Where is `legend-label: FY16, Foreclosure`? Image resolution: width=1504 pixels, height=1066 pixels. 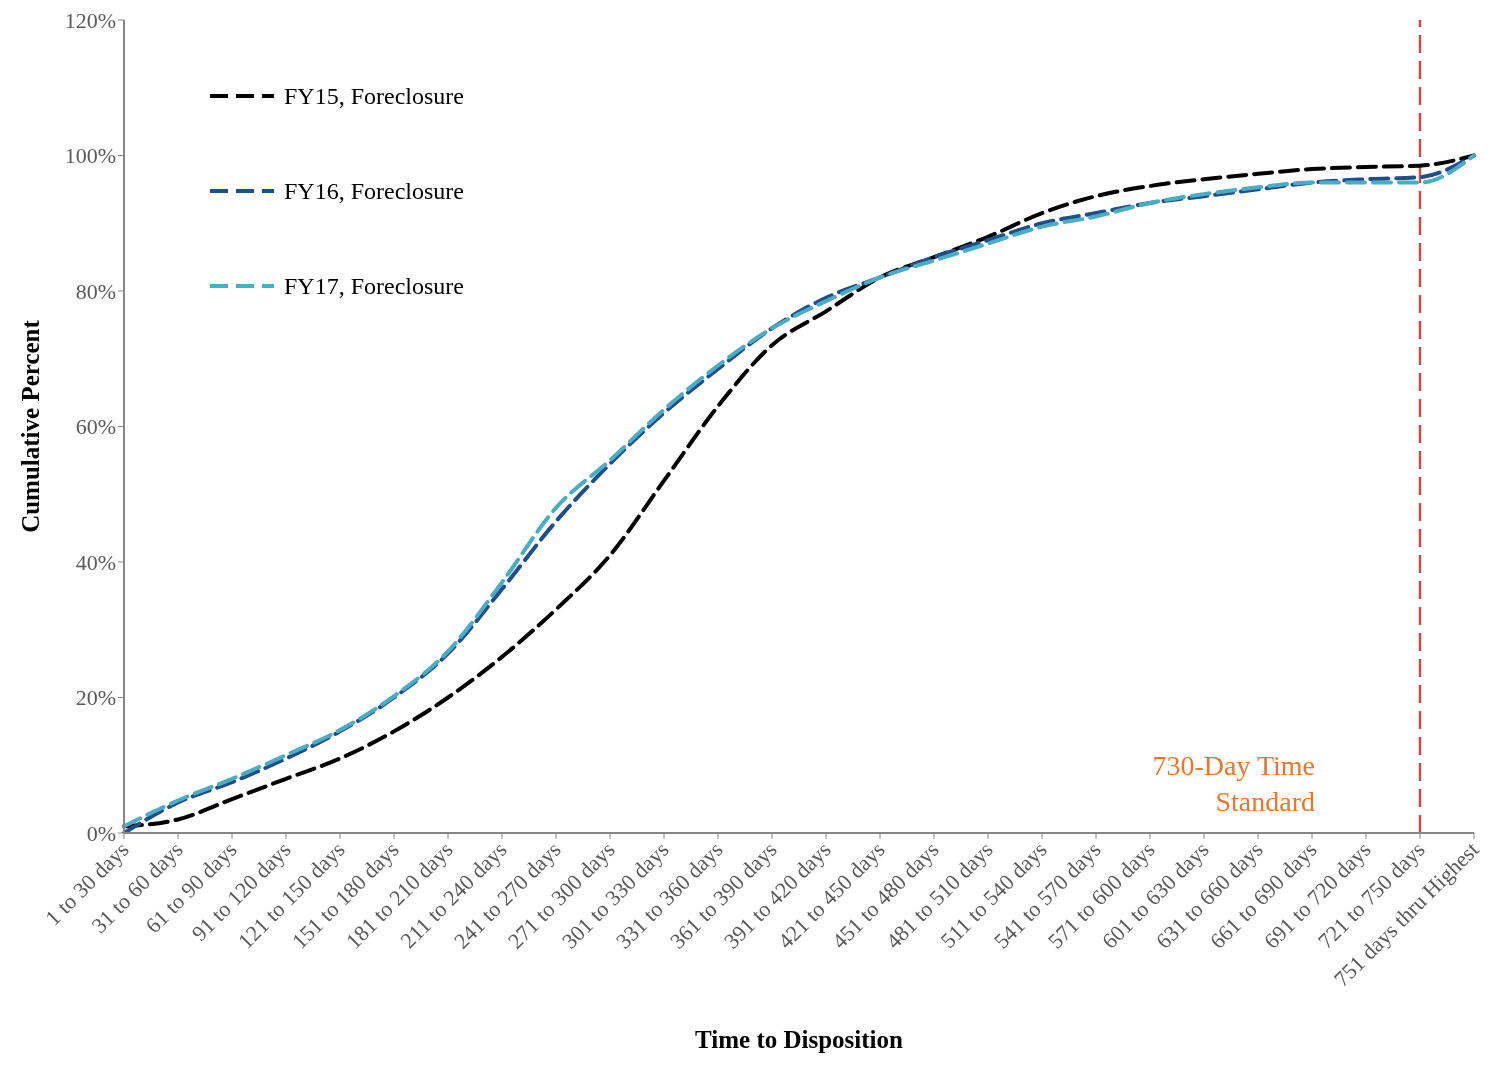
legend-label: FY16, Foreclosure is located at coordinates (374, 191).